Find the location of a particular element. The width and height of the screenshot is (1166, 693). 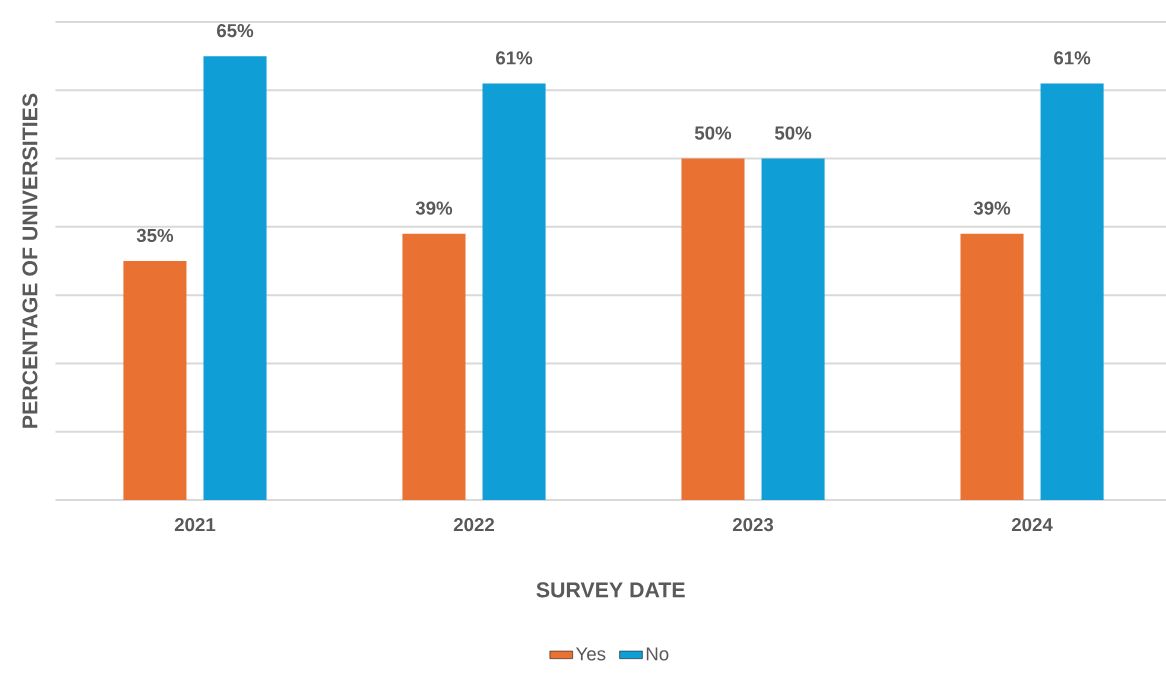

data-label: 65% is located at coordinates (235, 30).